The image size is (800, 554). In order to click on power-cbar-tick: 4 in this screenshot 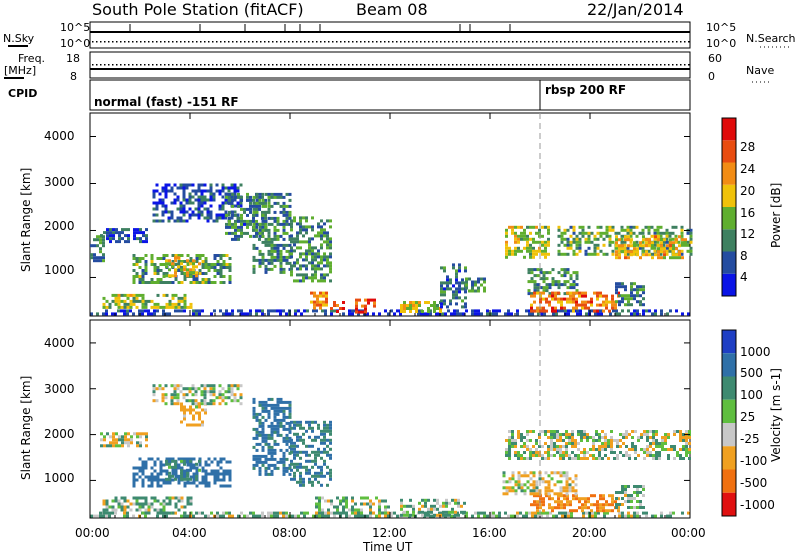, I will do `click(744, 277)`.